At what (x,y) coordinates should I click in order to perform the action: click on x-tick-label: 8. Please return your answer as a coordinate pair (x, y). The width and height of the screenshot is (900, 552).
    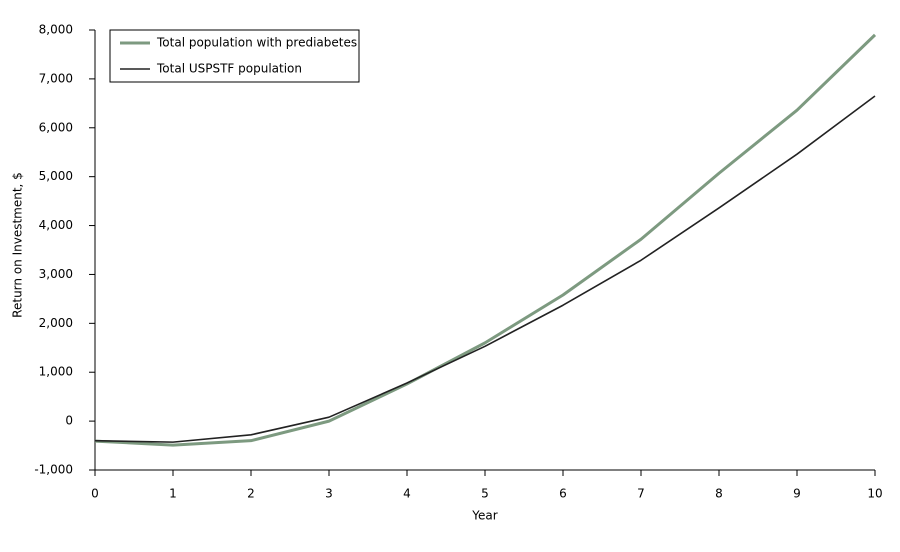
    Looking at the image, I should click on (719, 494).